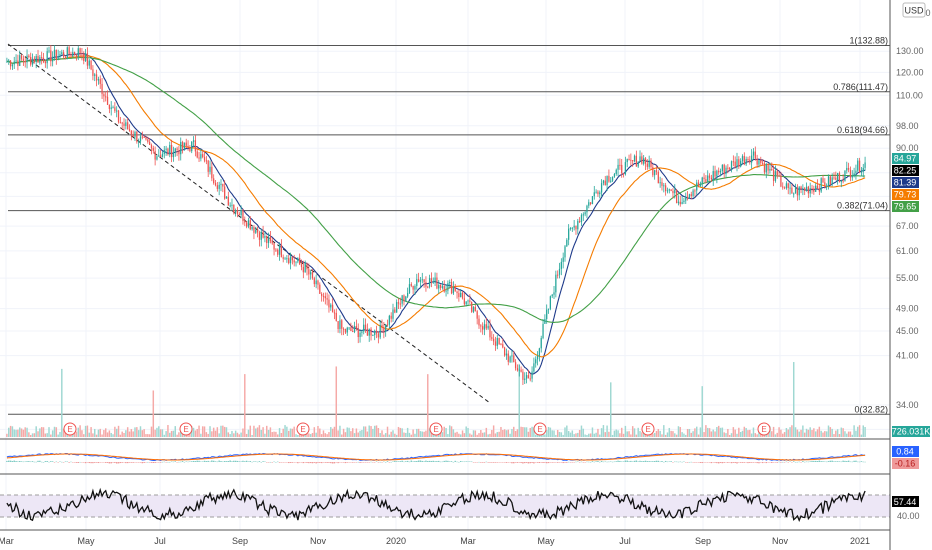 This screenshot has width=932, height=550. Describe the element at coordinates (436, 458) in the screenshot. I see `macd-pane` at that location.